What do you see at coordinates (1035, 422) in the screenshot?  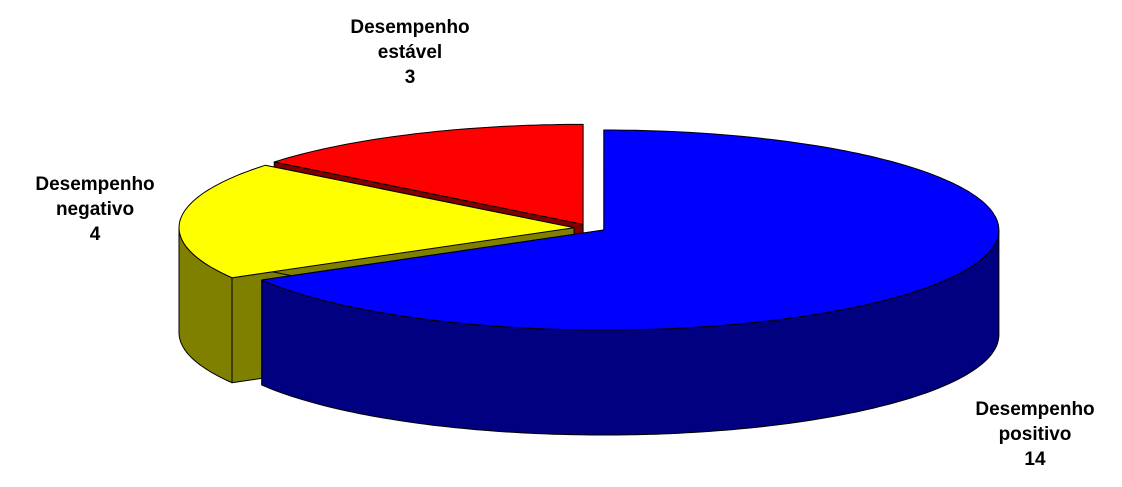 I see `label-name: Desempenho positivo` at bounding box center [1035, 422].